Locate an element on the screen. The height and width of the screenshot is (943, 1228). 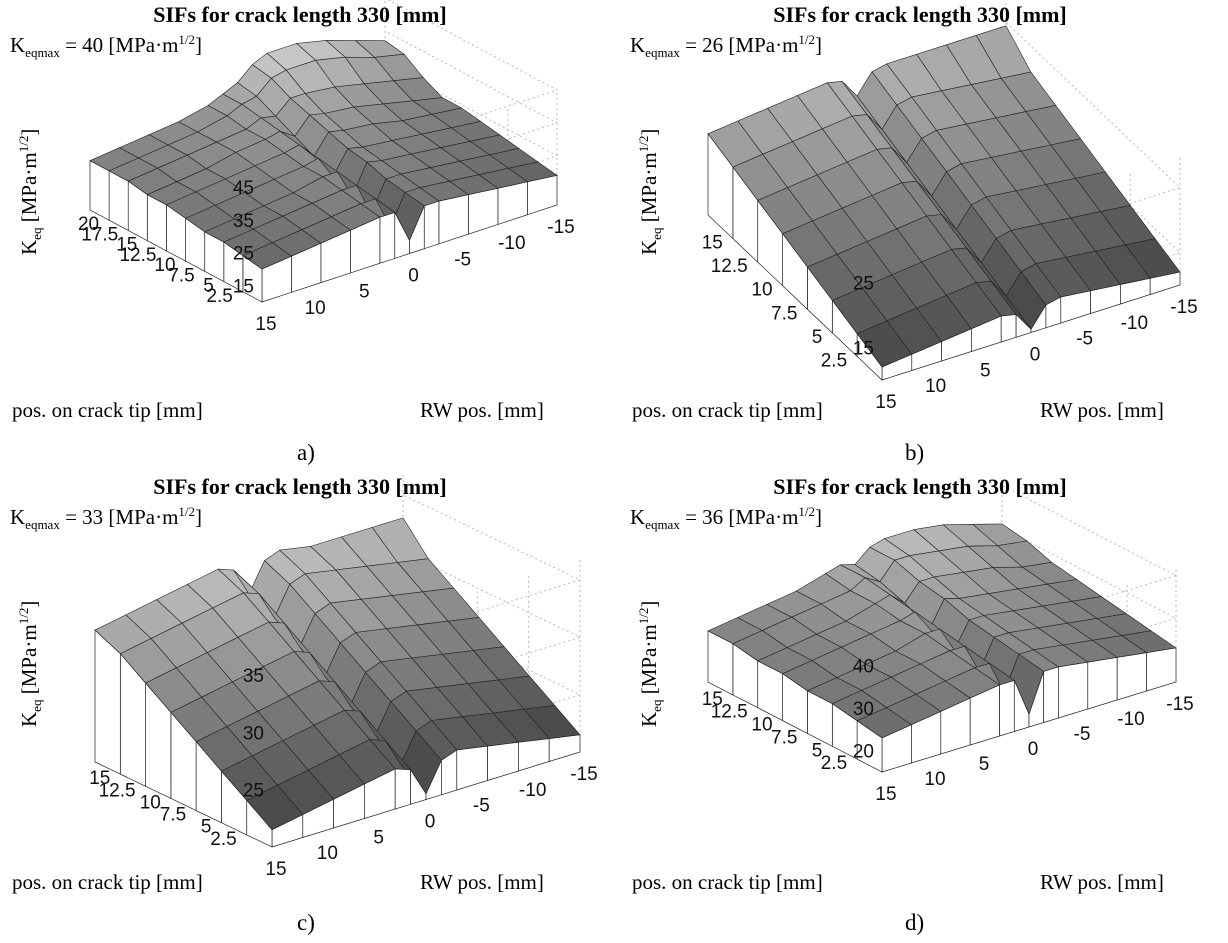
z-tick-label: 35 is located at coordinates (243, 221).